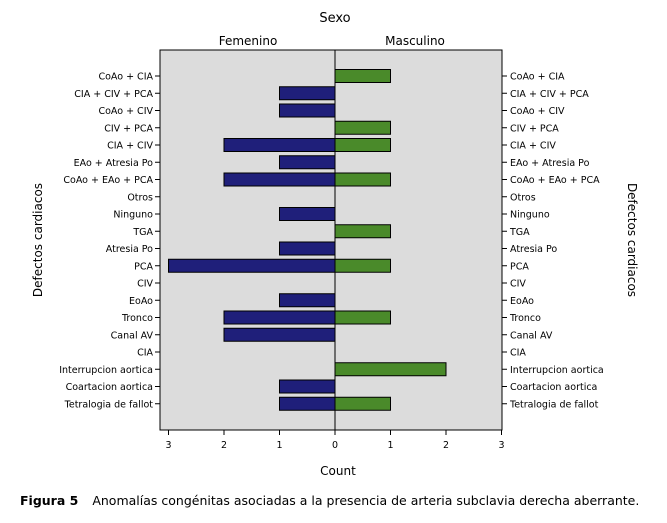  Describe the element at coordinates (109, 404) in the screenshot. I see `y-tick-label-left: Tetralogia de fallot` at that location.